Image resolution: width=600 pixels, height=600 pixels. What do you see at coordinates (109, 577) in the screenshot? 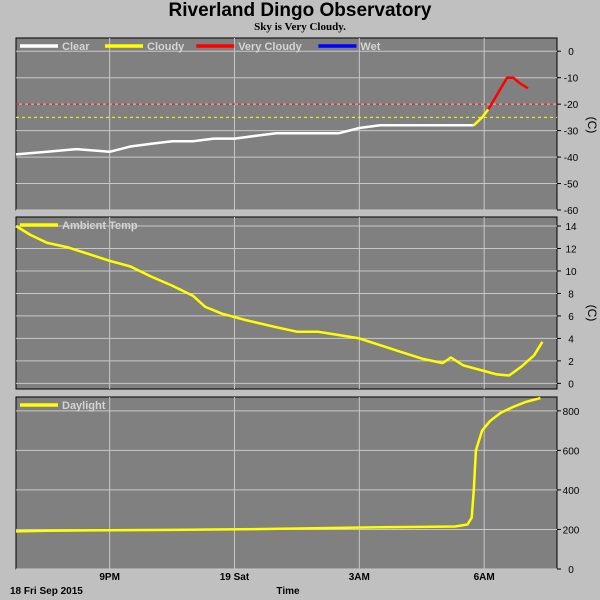
I see `x-tick-label: 9PM` at bounding box center [109, 577].